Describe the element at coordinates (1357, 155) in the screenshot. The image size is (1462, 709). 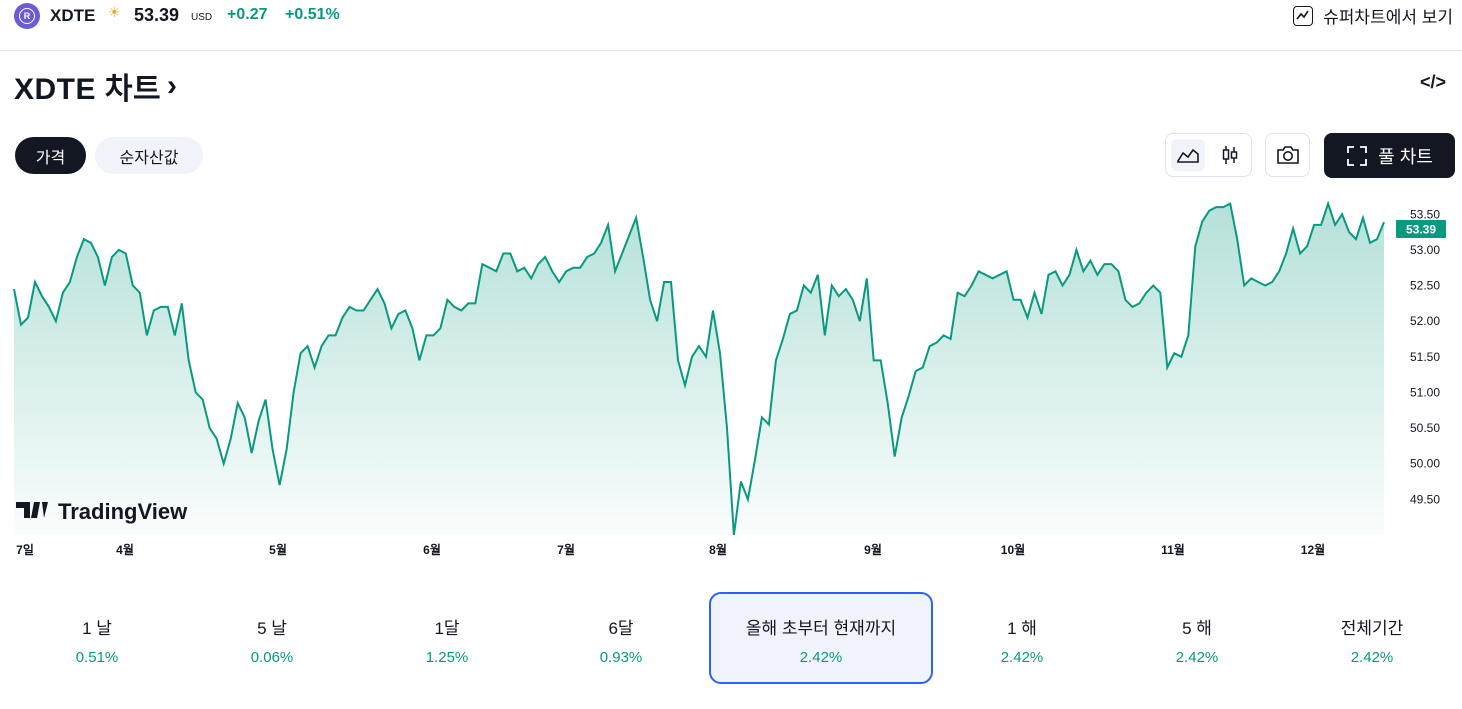
I see `fullscreen-icon` at that location.